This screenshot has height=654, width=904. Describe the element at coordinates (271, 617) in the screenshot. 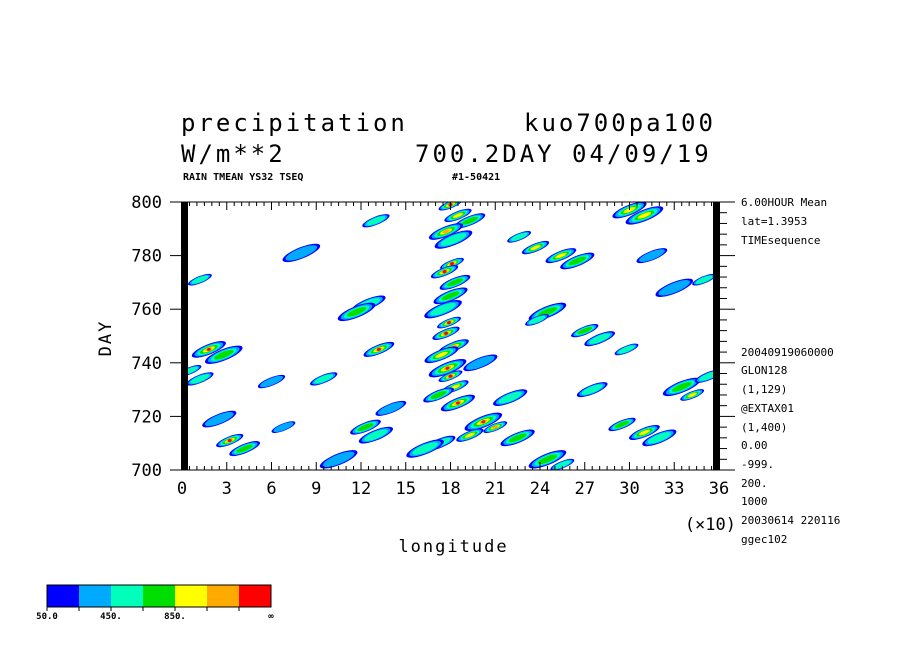

I see `colorbar-label: ∞` at that location.